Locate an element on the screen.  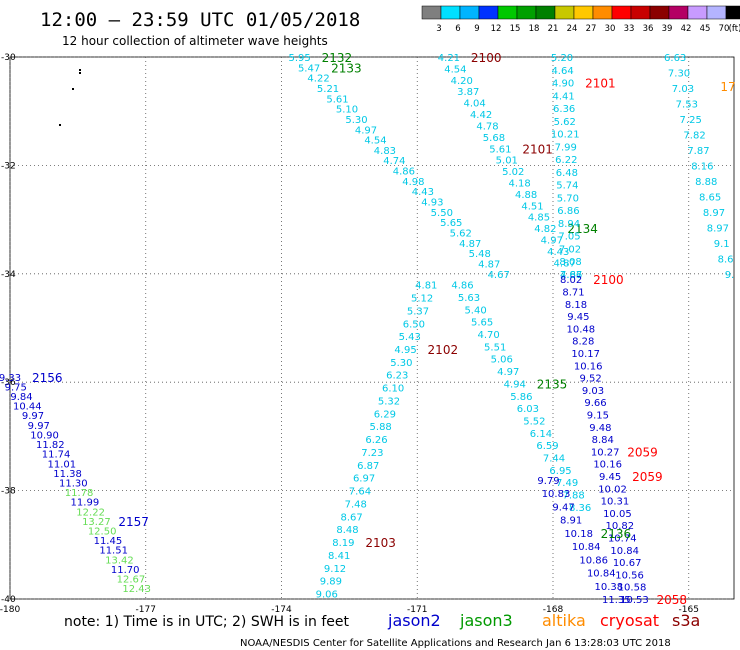
swh-value: 13.27 is located at coordinates (96, 522).